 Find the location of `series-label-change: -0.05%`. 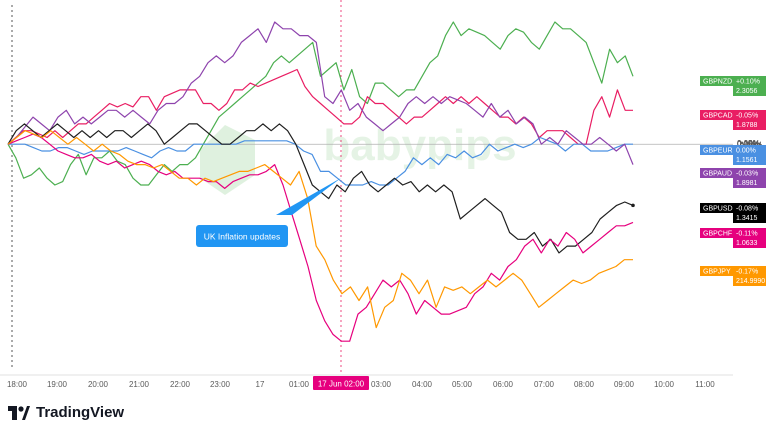

series-label-change: -0.05% is located at coordinates (747, 116).